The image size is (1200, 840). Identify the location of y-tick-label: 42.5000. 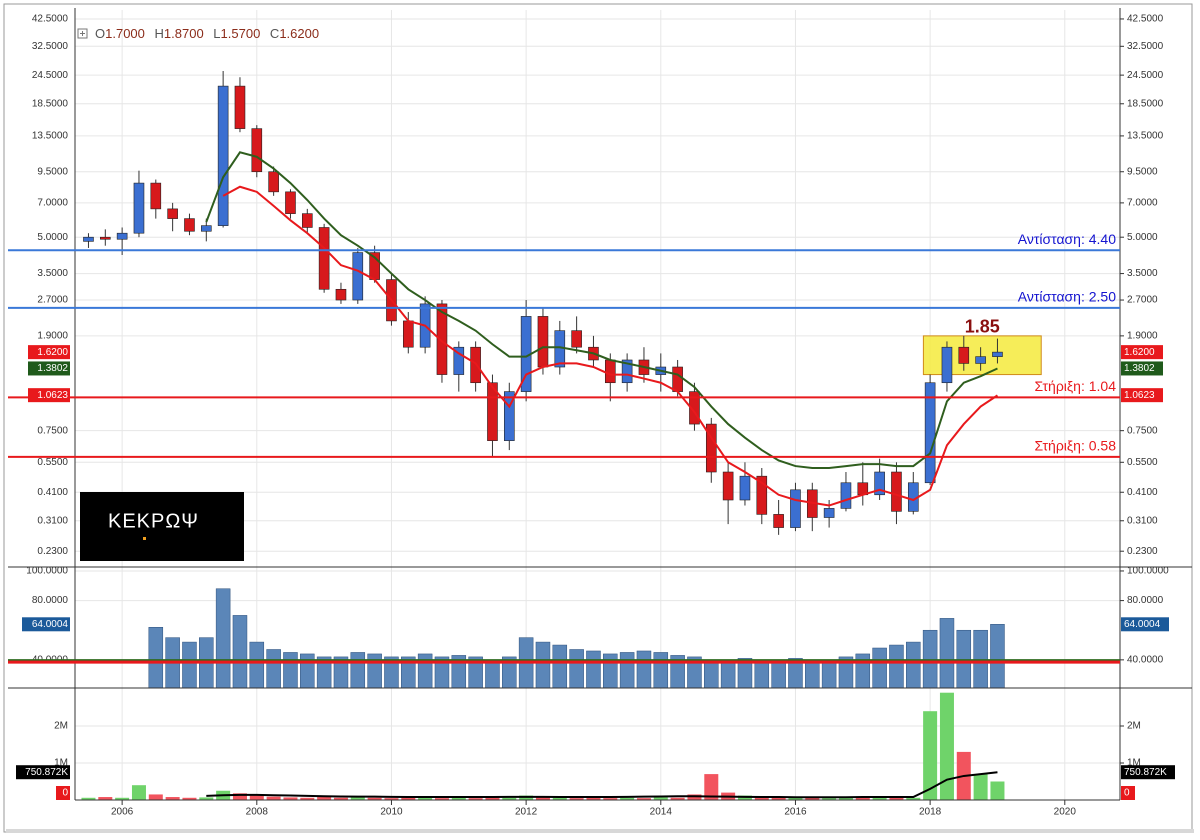
(1145, 19).